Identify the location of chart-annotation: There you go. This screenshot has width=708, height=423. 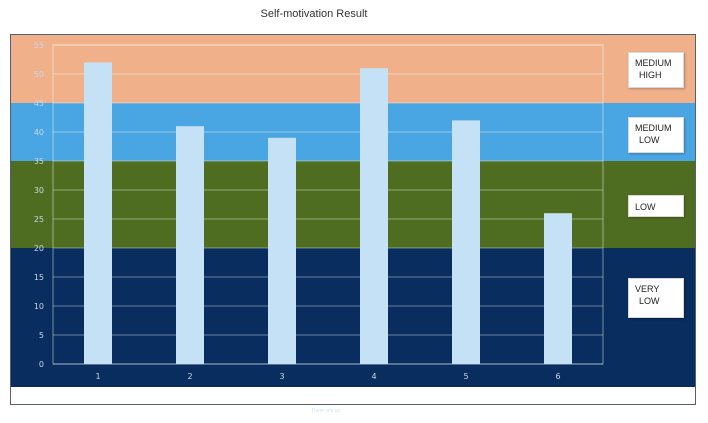
(326, 411).